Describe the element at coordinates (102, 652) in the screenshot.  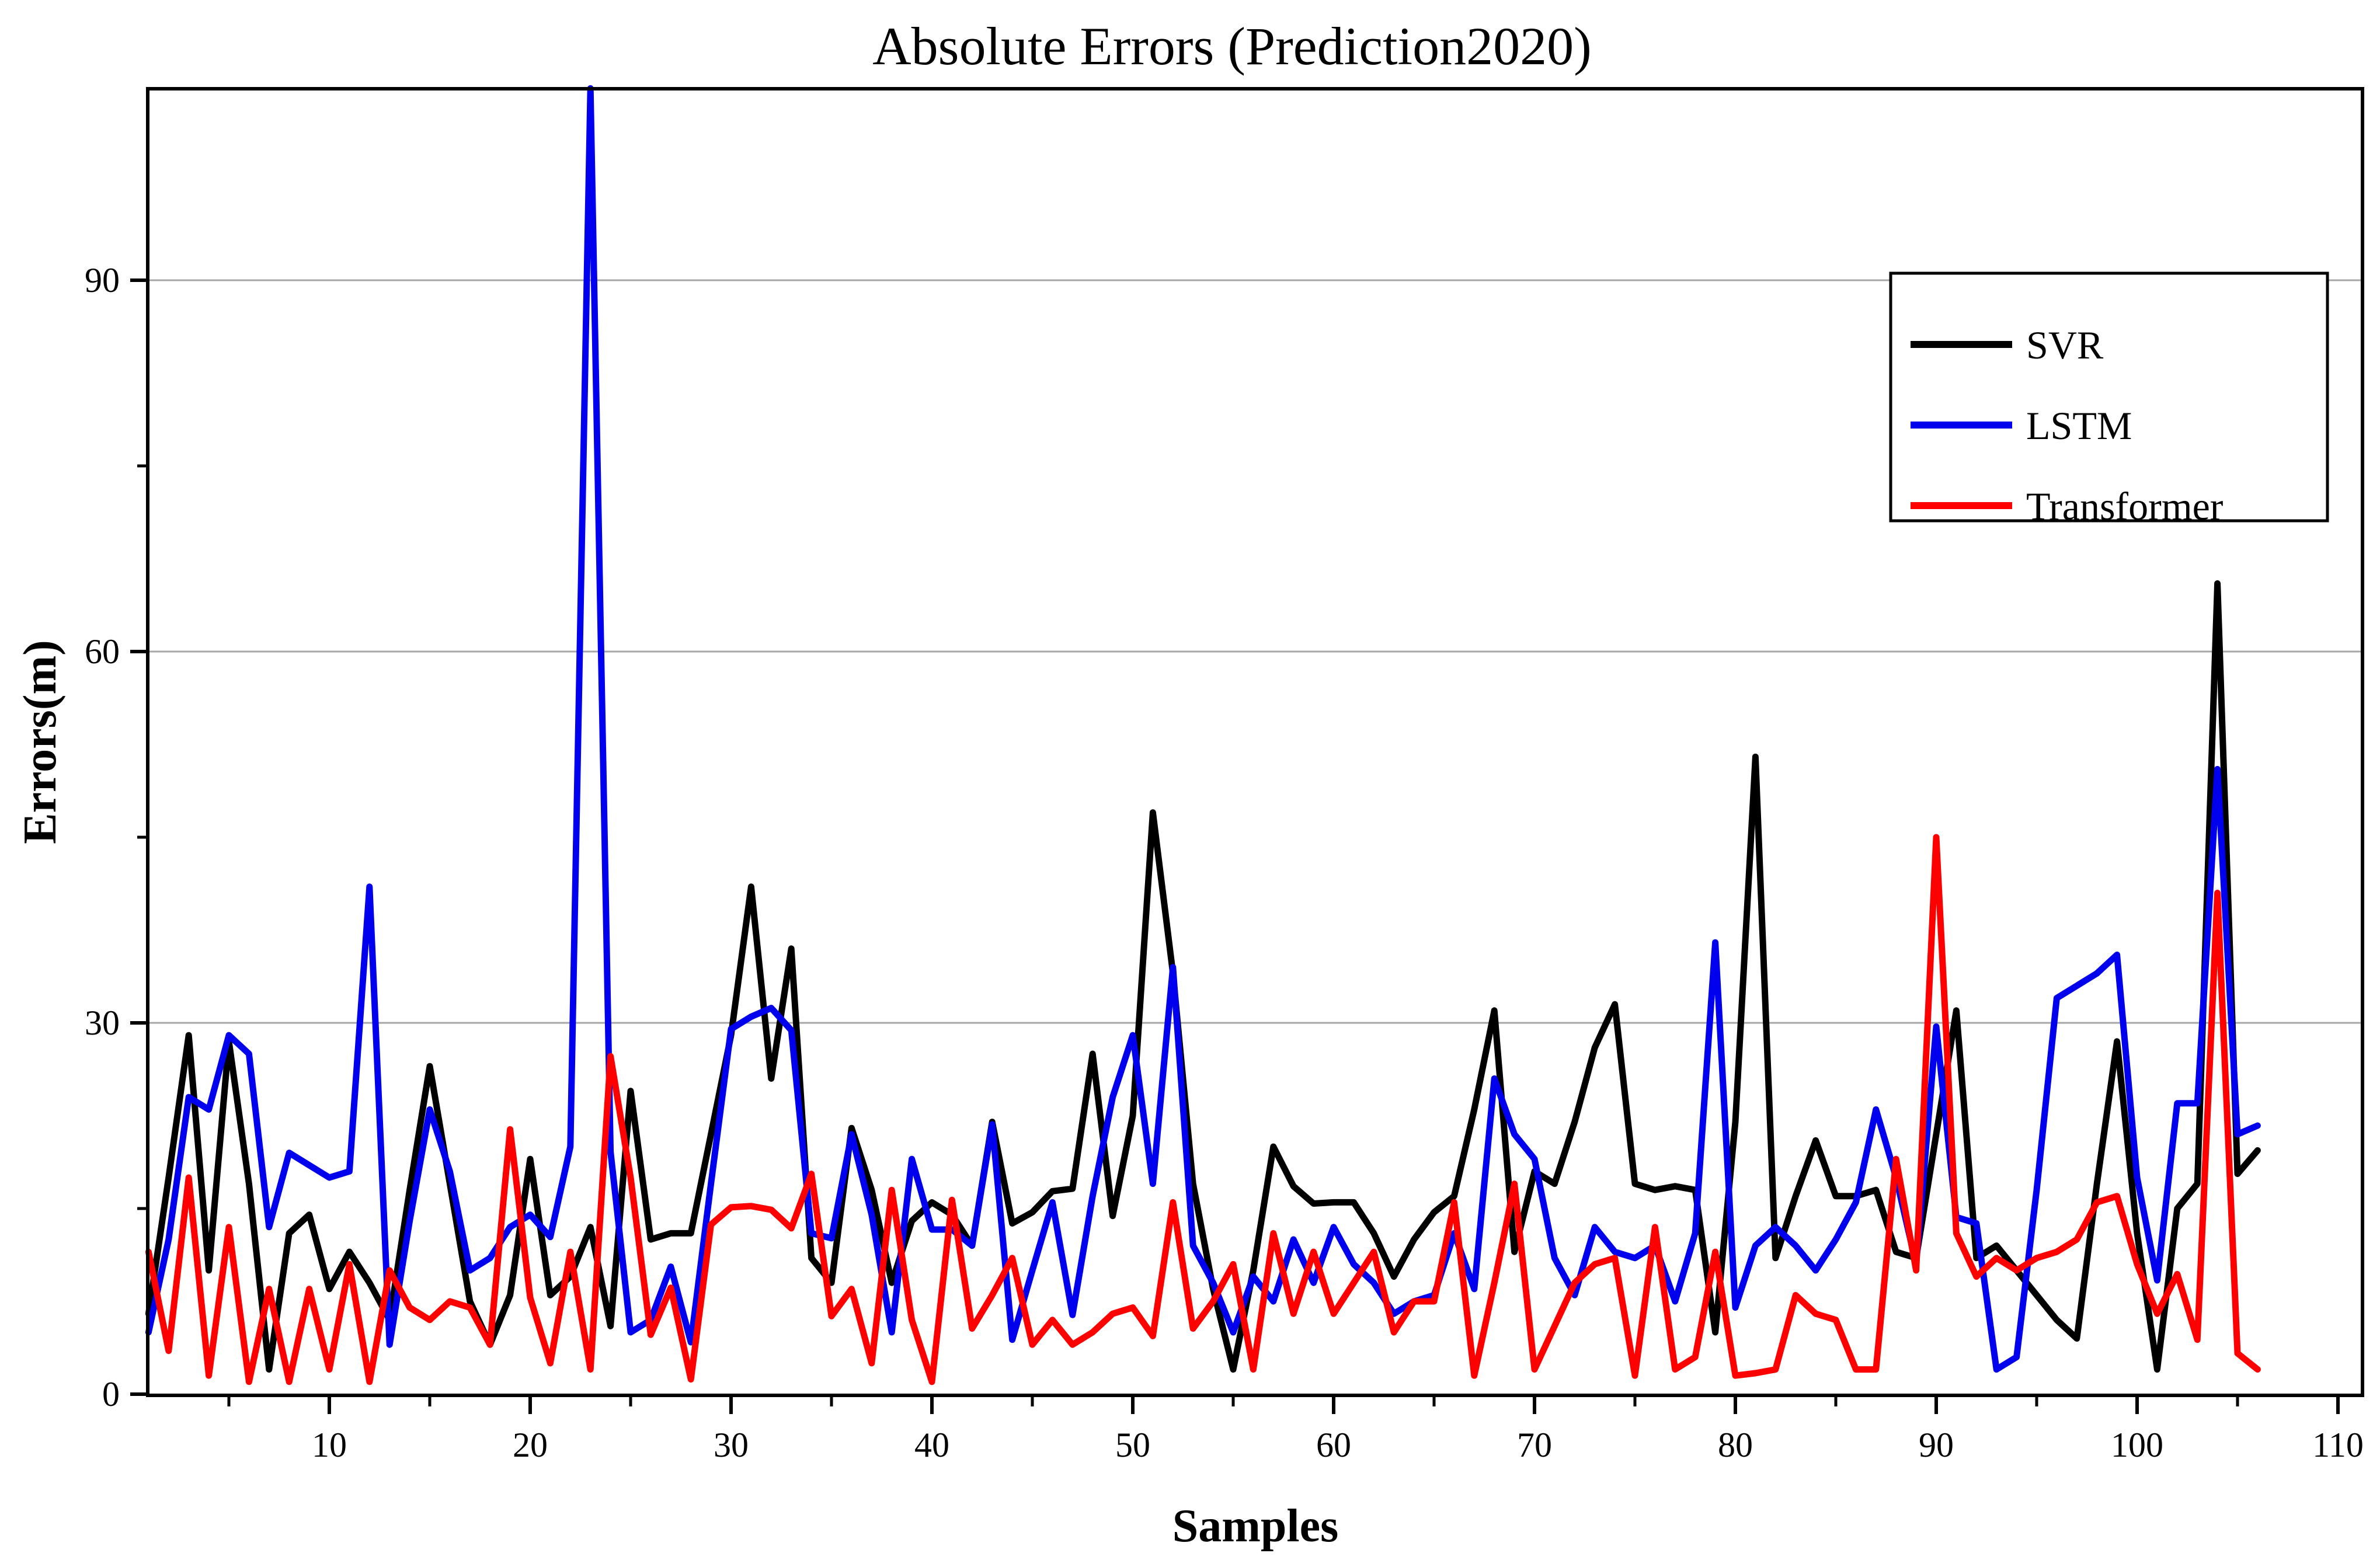
I see `ytick-label-60: 60` at that location.